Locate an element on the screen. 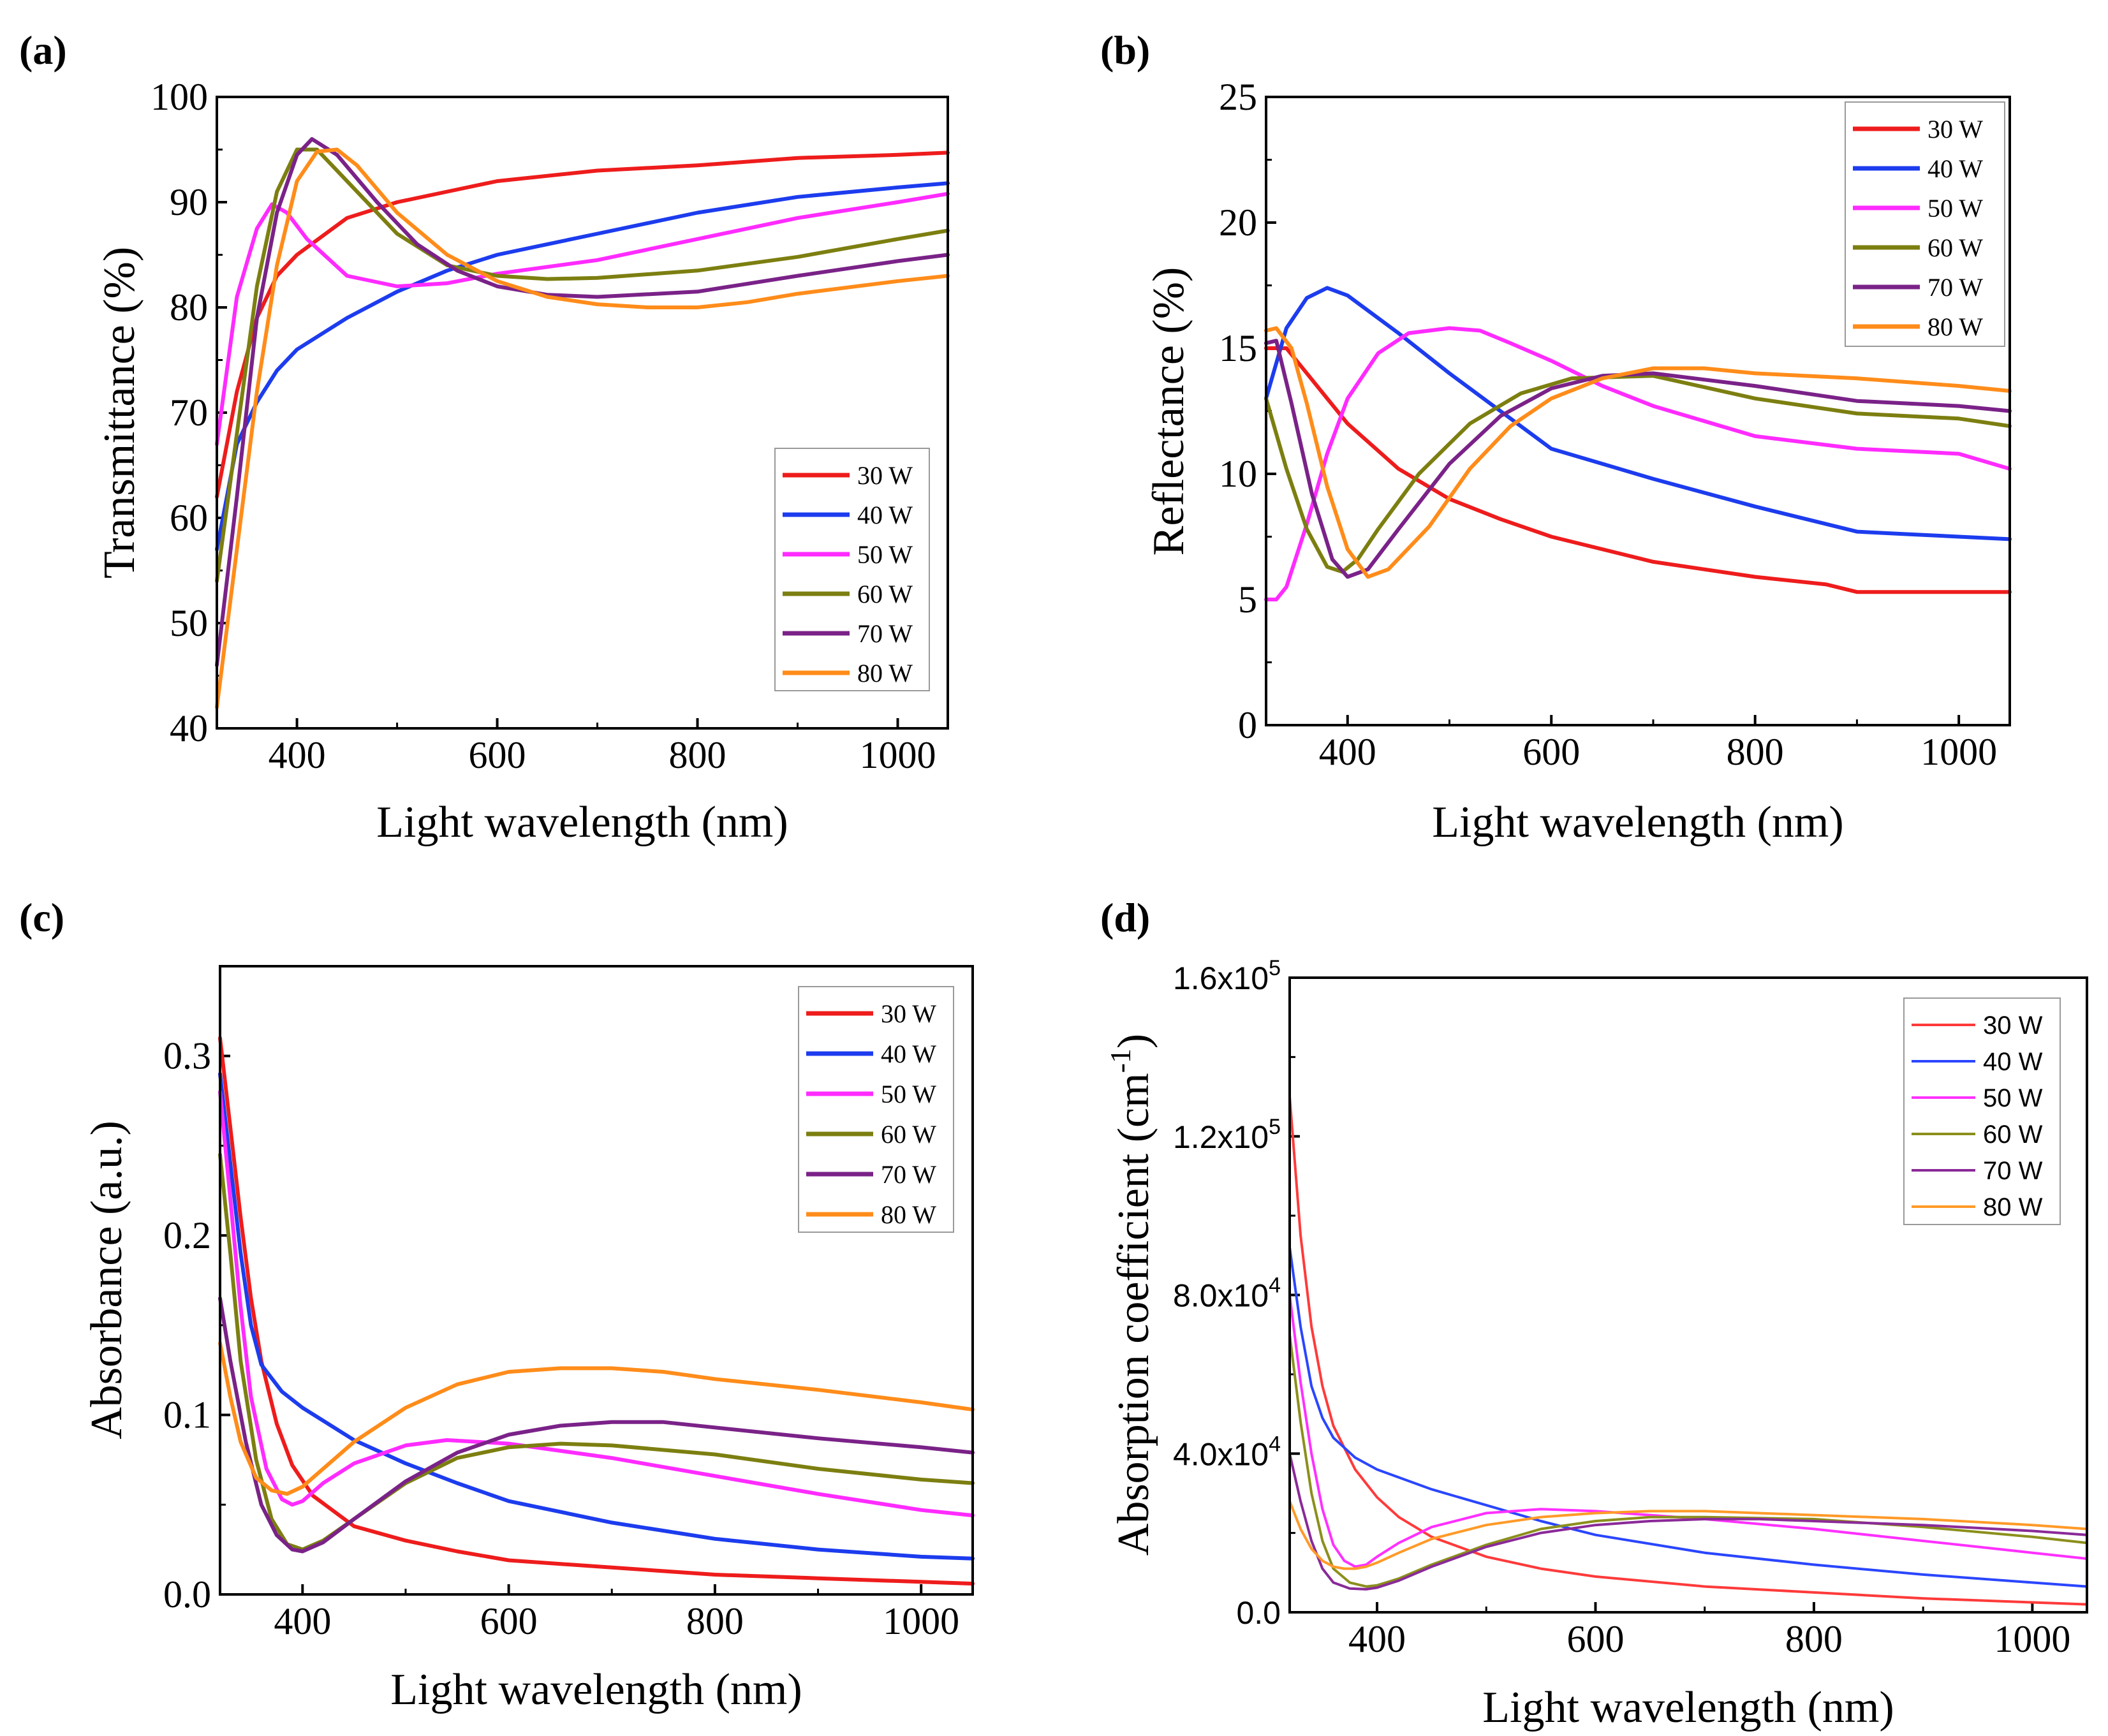 This screenshot has width=2108, height=1736. panel-a-y-axis-title: Transmittance (%) is located at coordinates (120, 412).